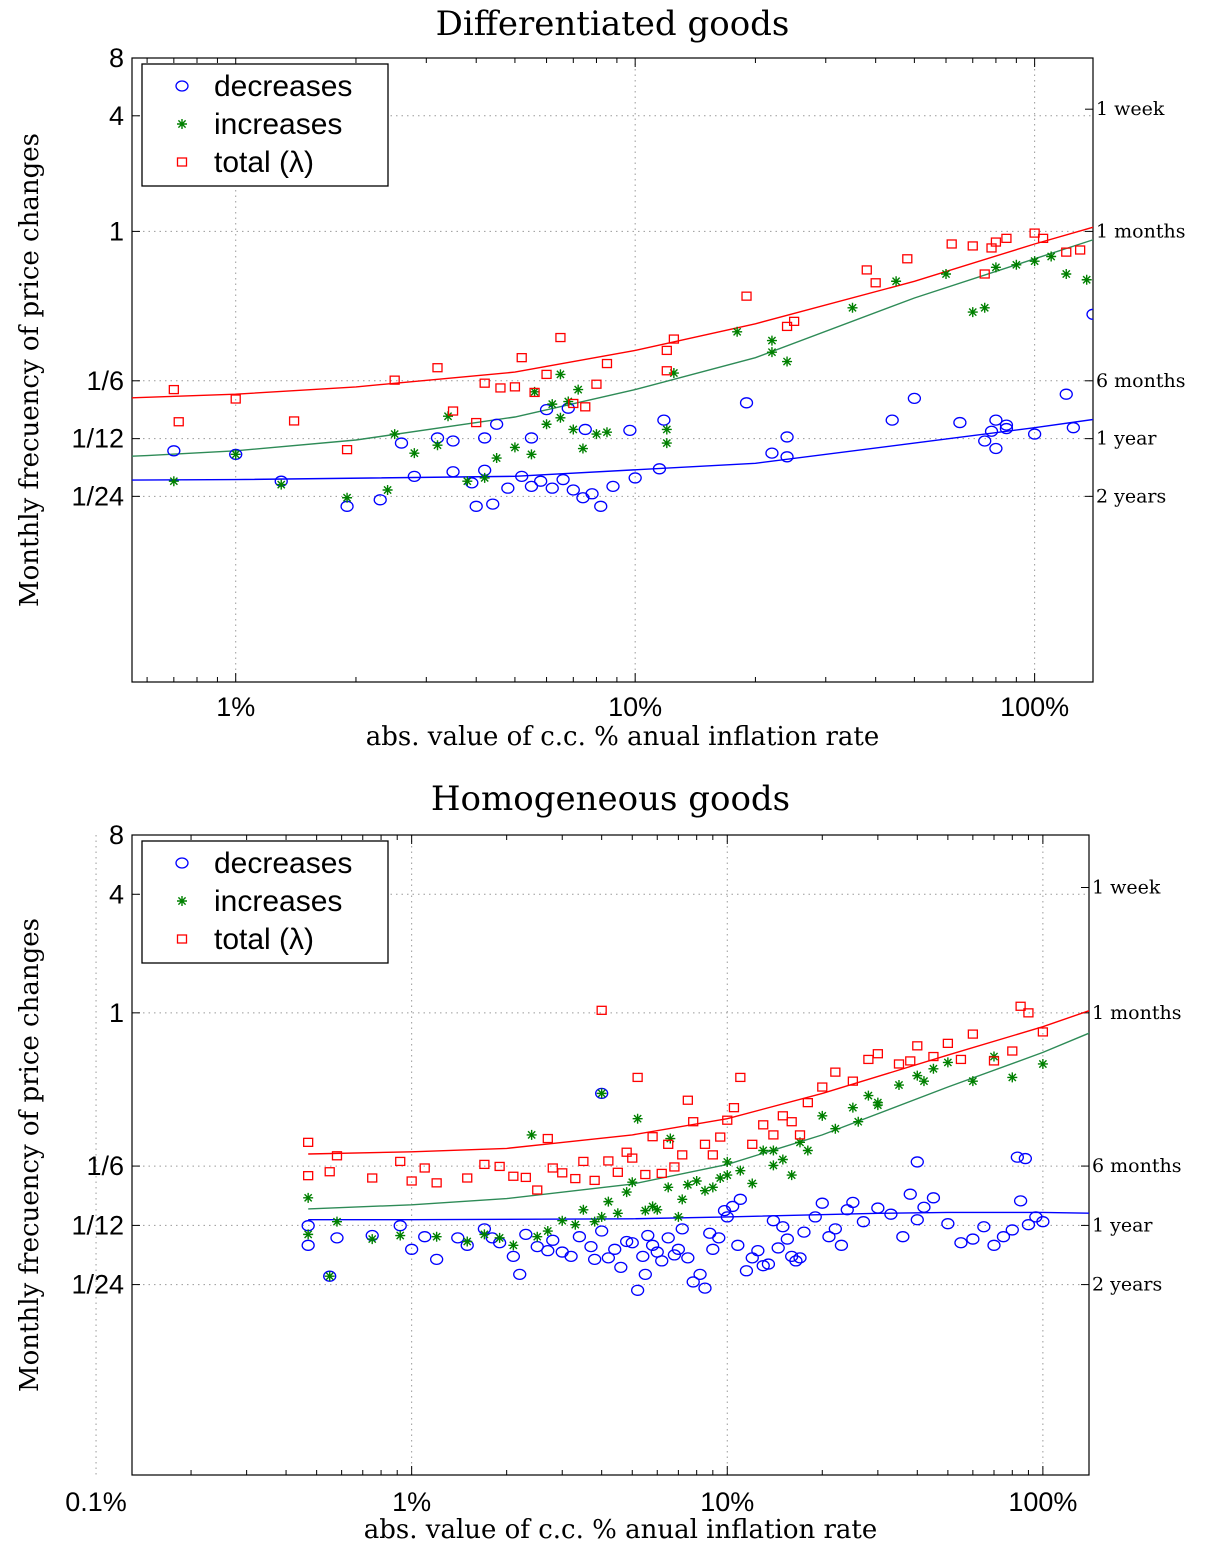 Image resolution: width=1219 pixels, height=1550 pixels. What do you see at coordinates (635, 707) in the screenshot?
I see `x-tick-label: 10%` at bounding box center [635, 707].